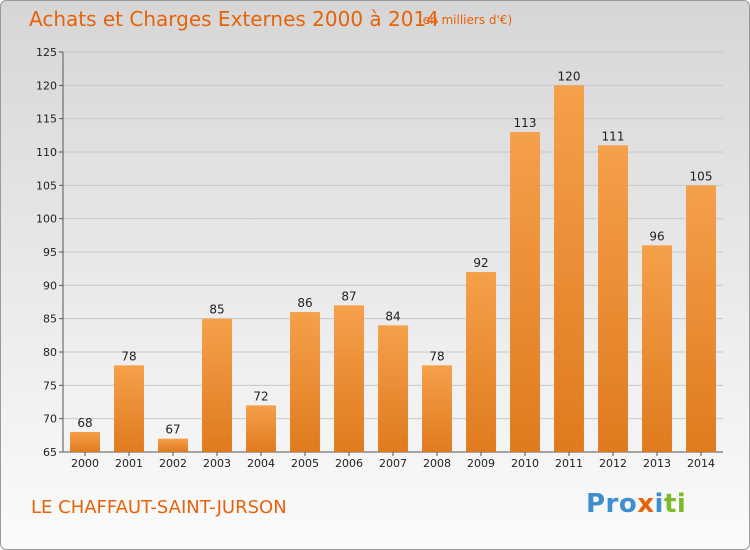 This screenshot has width=750, height=550. Describe the element at coordinates (129, 408) in the screenshot. I see `bar-2001` at that location.